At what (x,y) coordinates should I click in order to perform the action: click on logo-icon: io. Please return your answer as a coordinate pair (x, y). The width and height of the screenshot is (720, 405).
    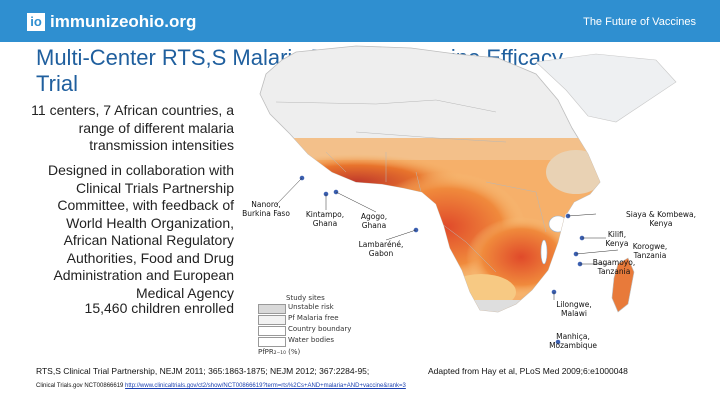
    Looking at the image, I should click on (36, 22).